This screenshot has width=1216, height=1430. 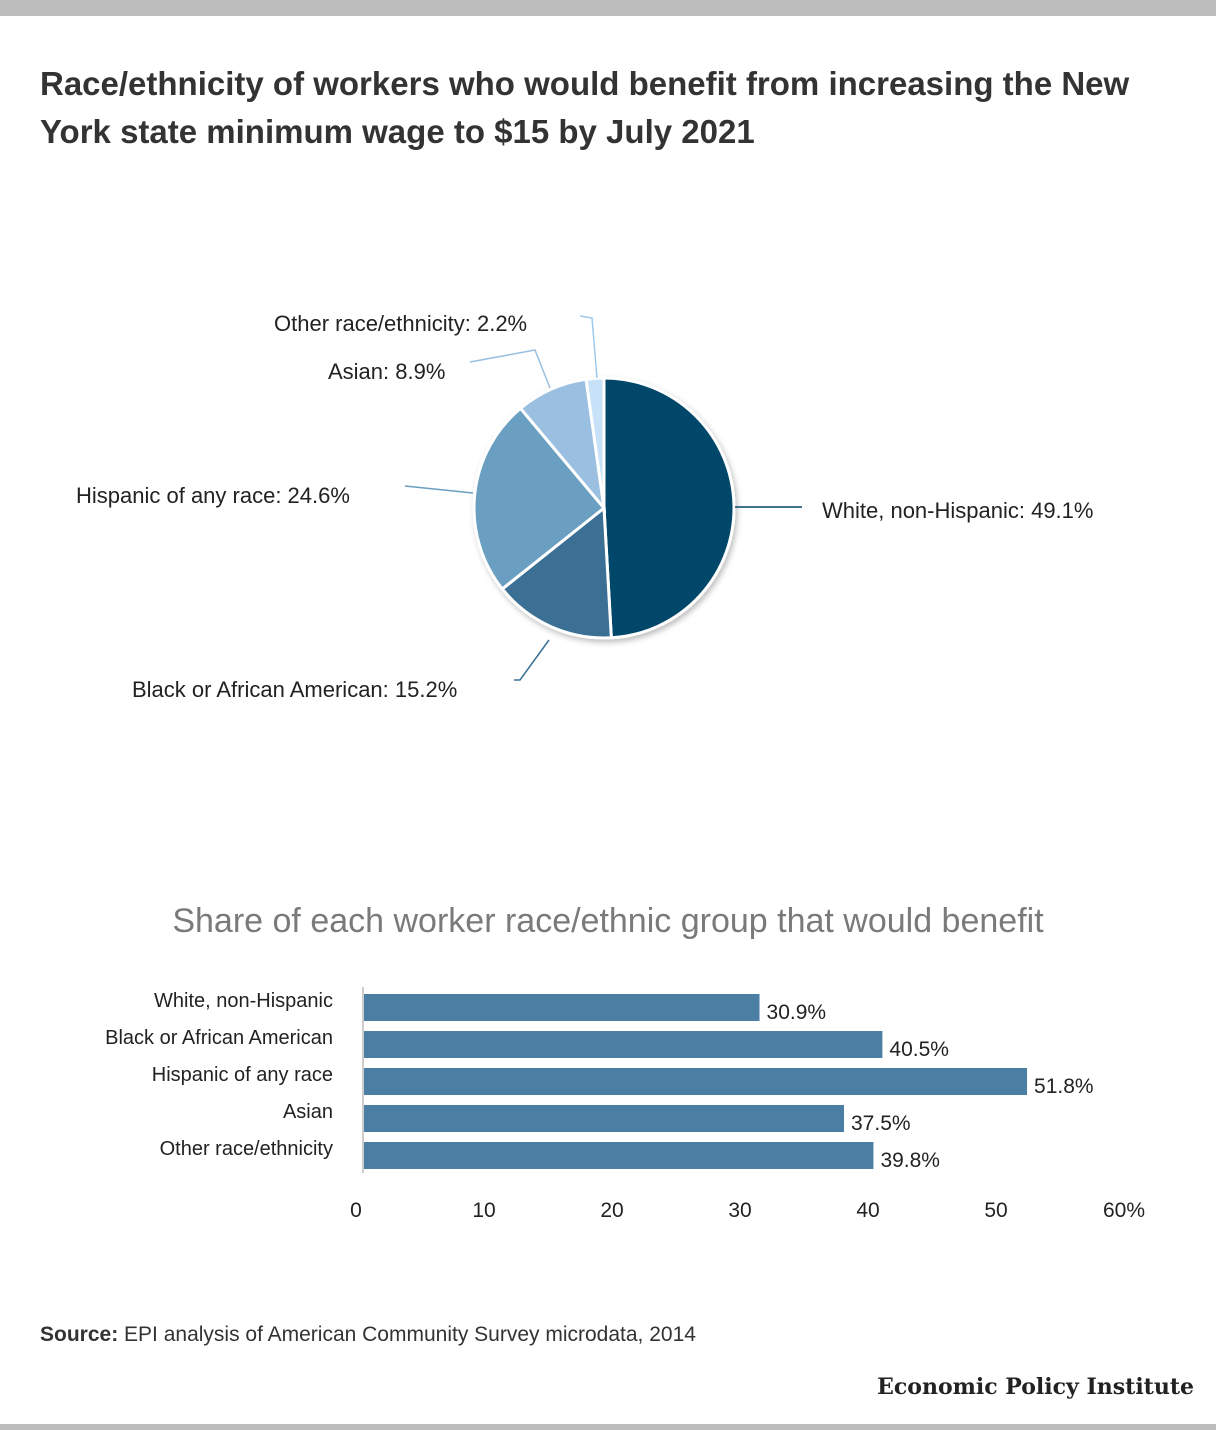 What do you see at coordinates (556, 572) in the screenshot?
I see `pie-slice-black-or-african-american` at bounding box center [556, 572].